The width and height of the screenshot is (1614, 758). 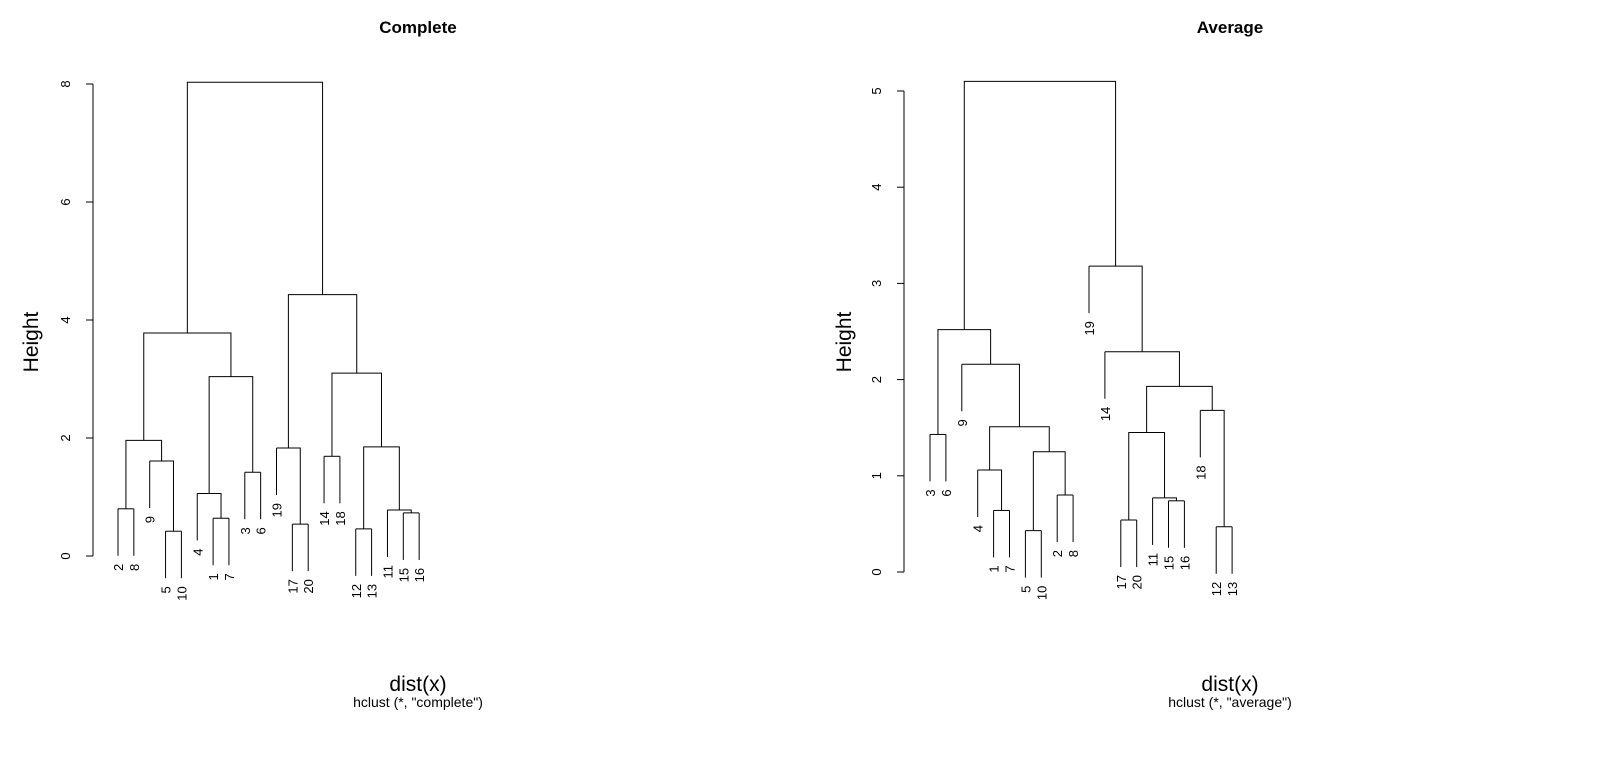 I want to click on x-axis-sublabel: hclust (*, "complete"), so click(x=418, y=702).